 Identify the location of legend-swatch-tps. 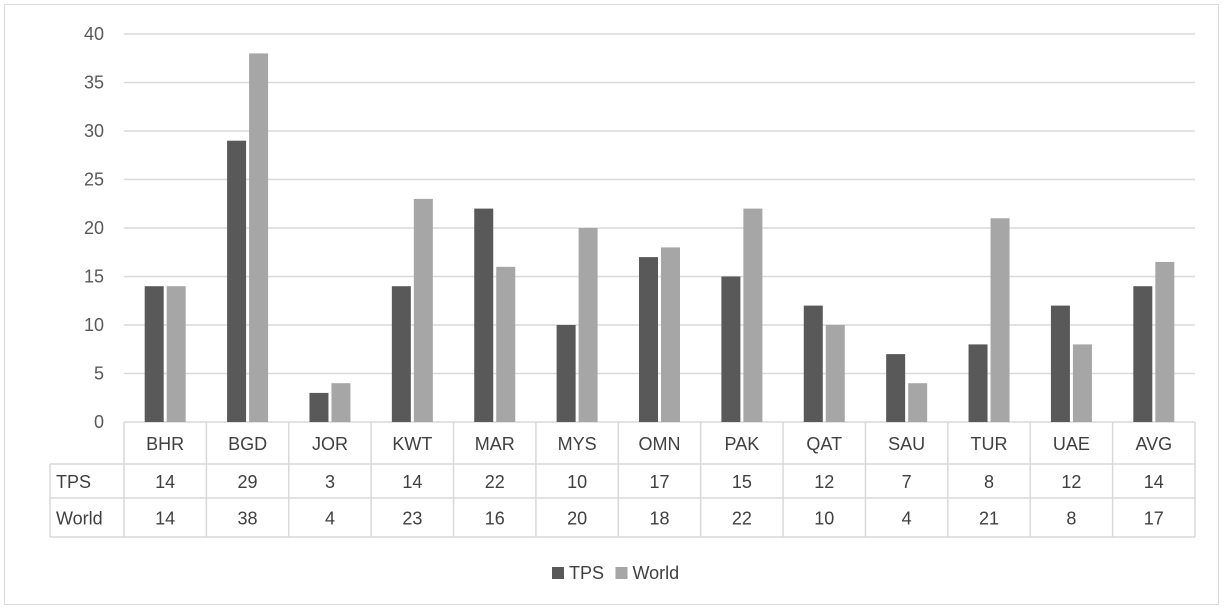
(558, 573).